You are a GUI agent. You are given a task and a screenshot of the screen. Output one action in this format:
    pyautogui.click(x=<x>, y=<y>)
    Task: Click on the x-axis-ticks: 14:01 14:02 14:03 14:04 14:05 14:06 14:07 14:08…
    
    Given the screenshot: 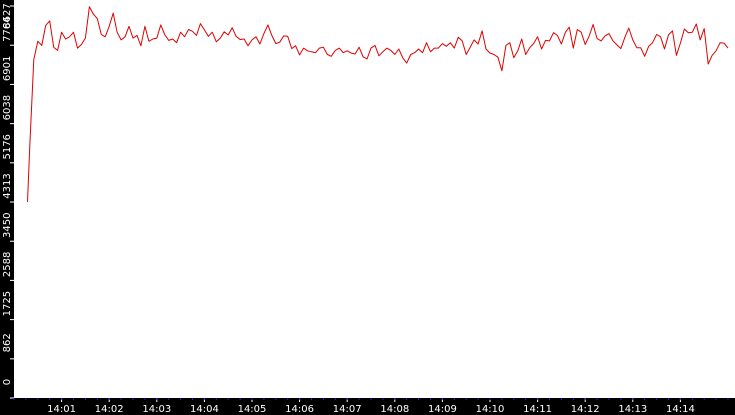 What is the action you would take?
    pyautogui.click(x=371, y=406)
    